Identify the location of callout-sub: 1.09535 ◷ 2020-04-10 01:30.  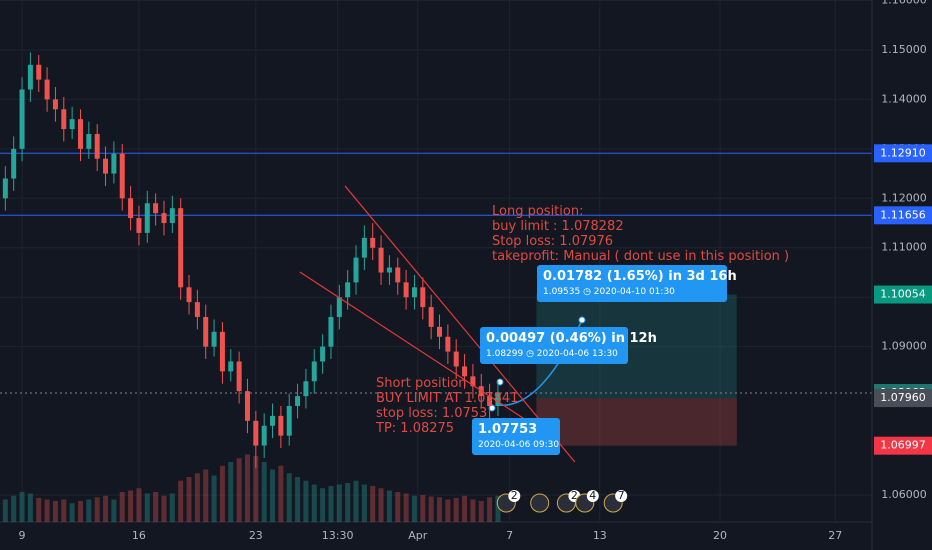
(609, 292).